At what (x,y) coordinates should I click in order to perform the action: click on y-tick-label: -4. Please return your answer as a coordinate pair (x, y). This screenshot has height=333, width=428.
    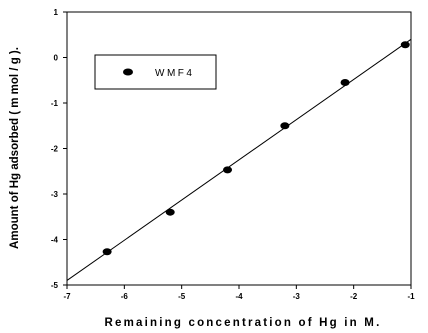
    Looking at the image, I should click on (55, 240).